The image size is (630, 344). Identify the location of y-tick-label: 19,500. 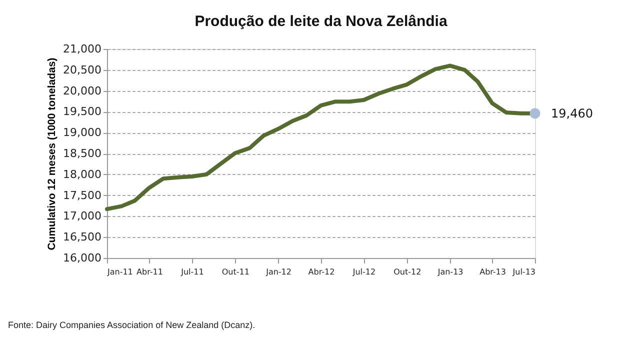
(82, 111).